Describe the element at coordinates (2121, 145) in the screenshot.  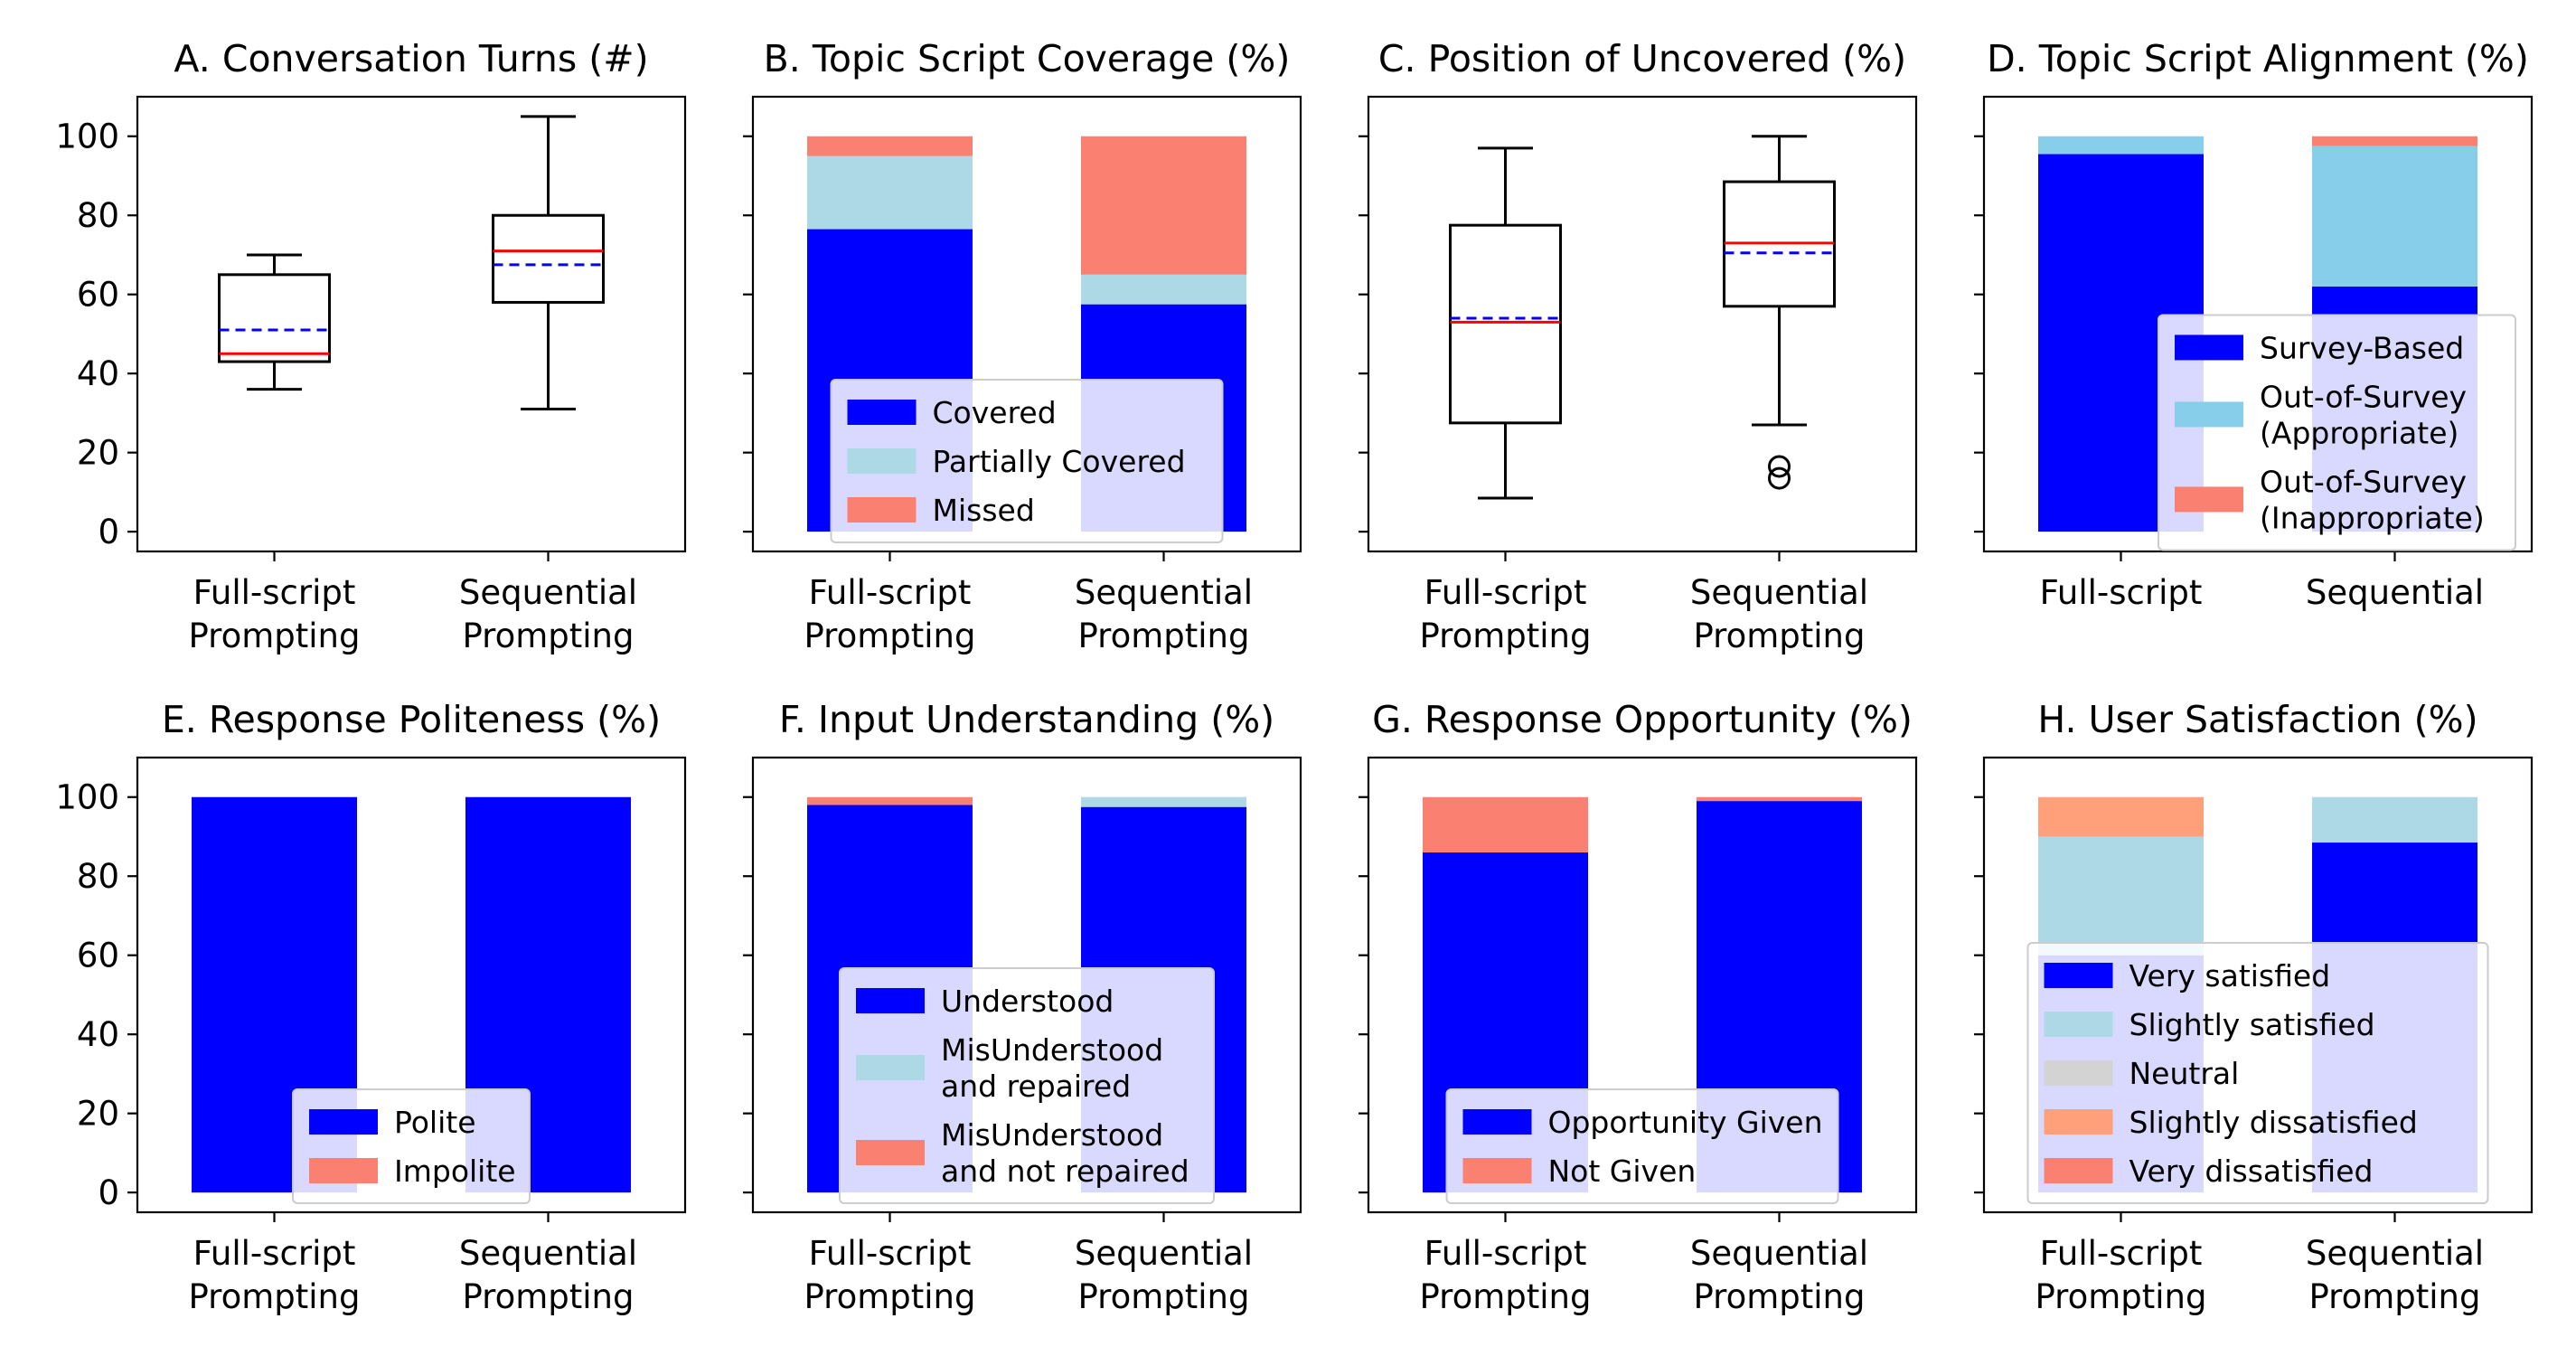
I see `bar-out-of-survey-(appropriate)` at that location.